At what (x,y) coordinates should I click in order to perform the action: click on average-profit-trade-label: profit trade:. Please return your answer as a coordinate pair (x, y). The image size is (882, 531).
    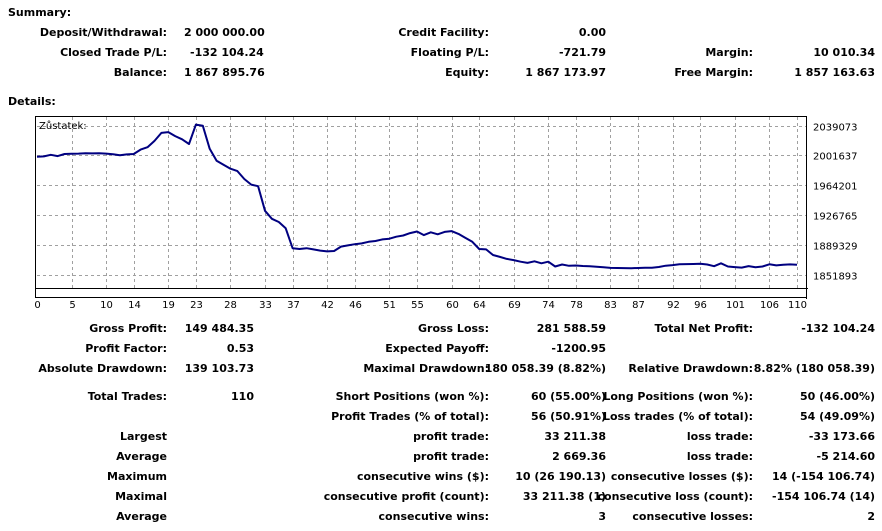
    Looking at the image, I should click on (451, 456).